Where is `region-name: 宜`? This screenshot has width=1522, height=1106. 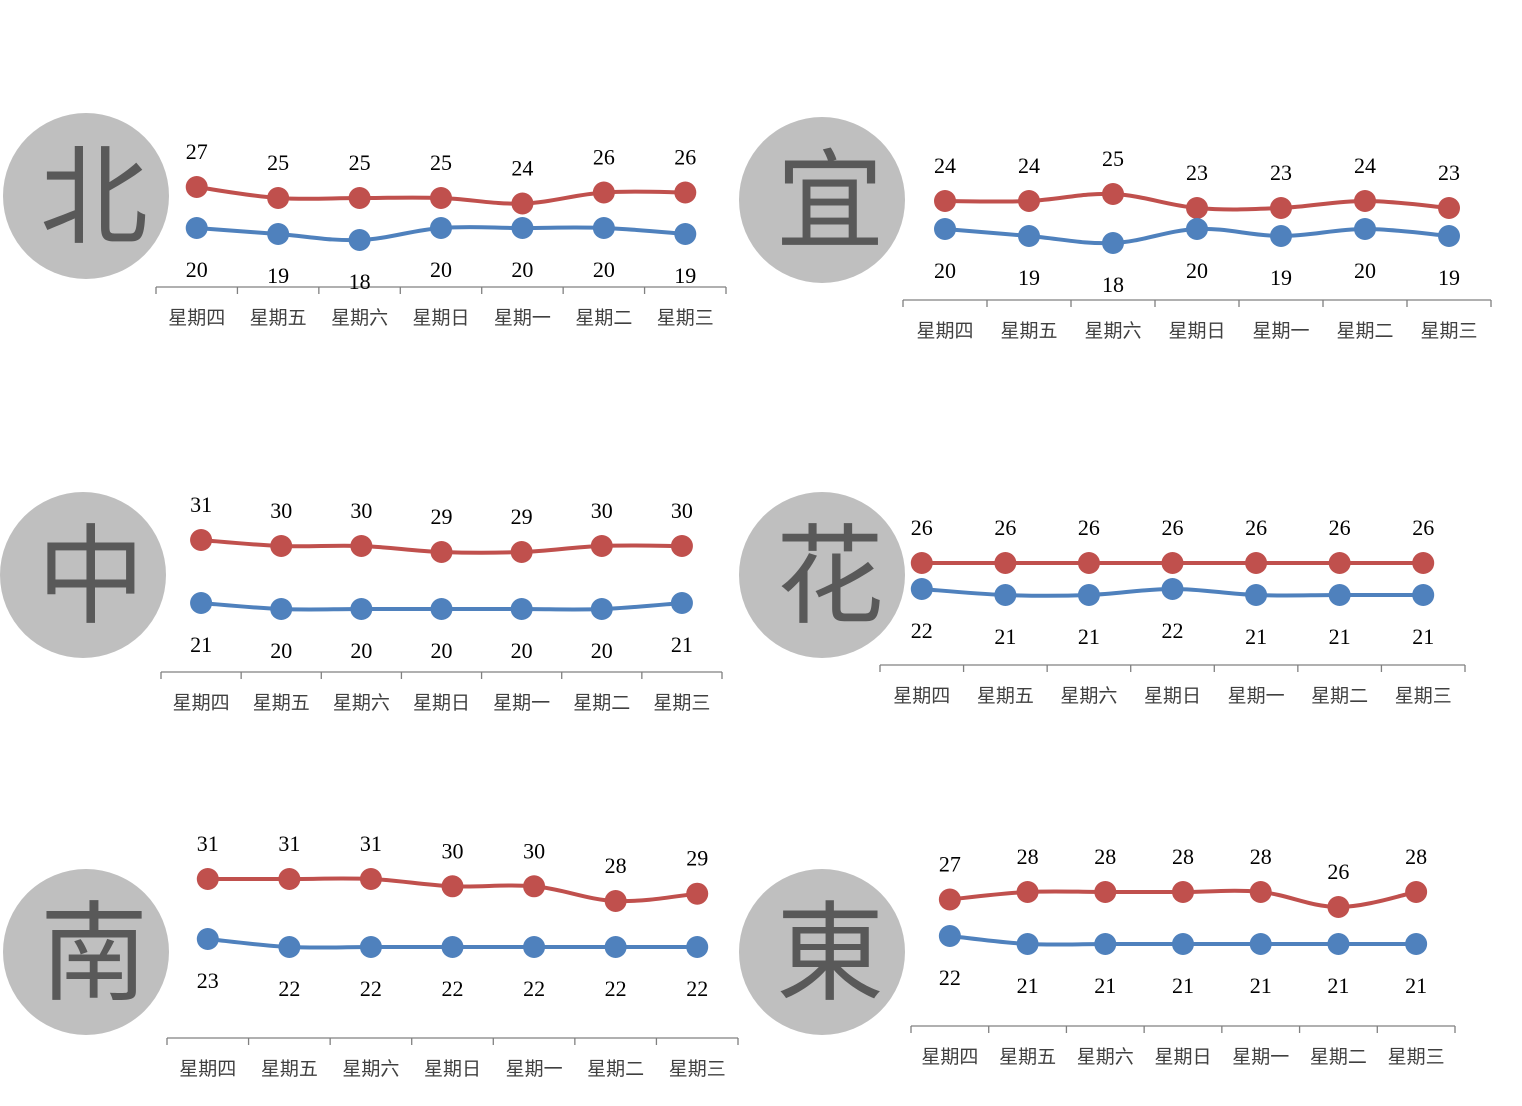 region-name: 宜 is located at coordinates (830, 202).